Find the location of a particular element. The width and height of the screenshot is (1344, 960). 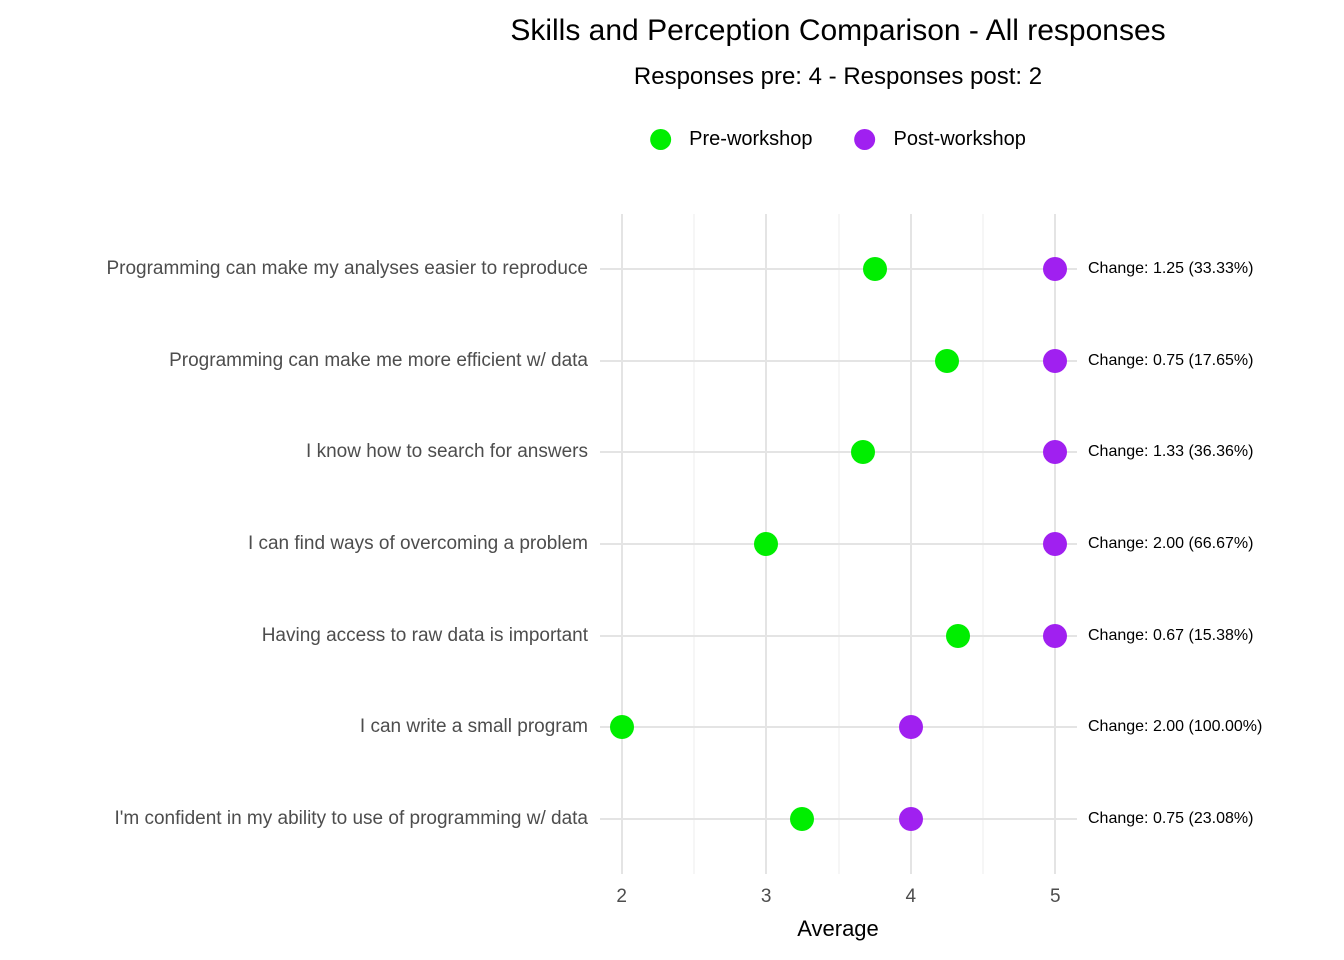

legend-label: Post-workshop is located at coordinates (959, 139).